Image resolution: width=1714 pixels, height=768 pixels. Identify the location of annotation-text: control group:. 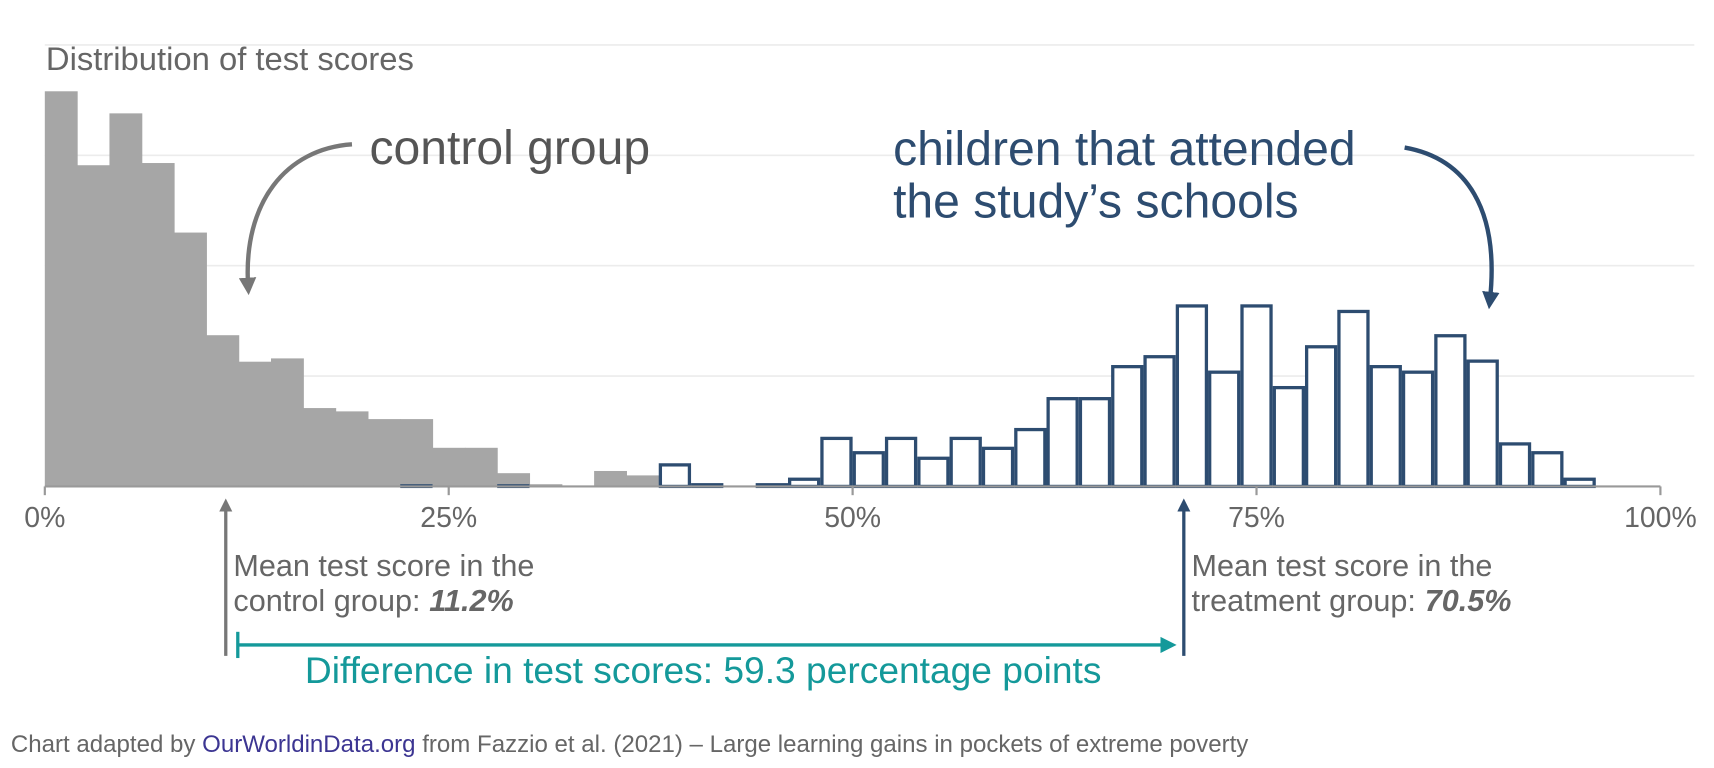
(326, 601).